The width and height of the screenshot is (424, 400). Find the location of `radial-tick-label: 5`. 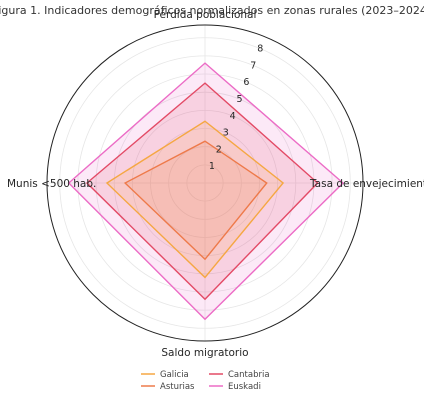

radial-tick-label: 5 is located at coordinates (239, 99).